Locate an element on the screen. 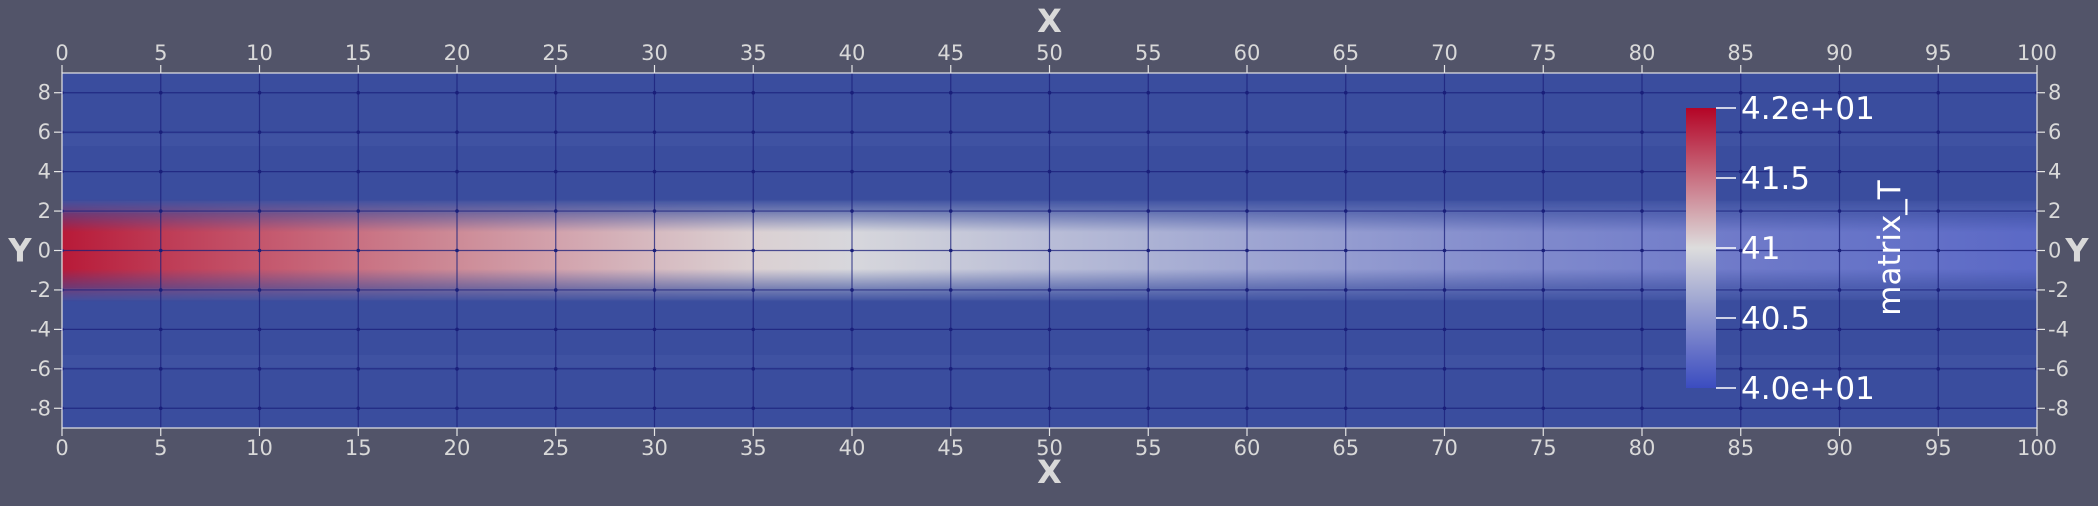 The width and height of the screenshot is (2098, 506). x-tick-label-bottom: 80 is located at coordinates (1642, 448).